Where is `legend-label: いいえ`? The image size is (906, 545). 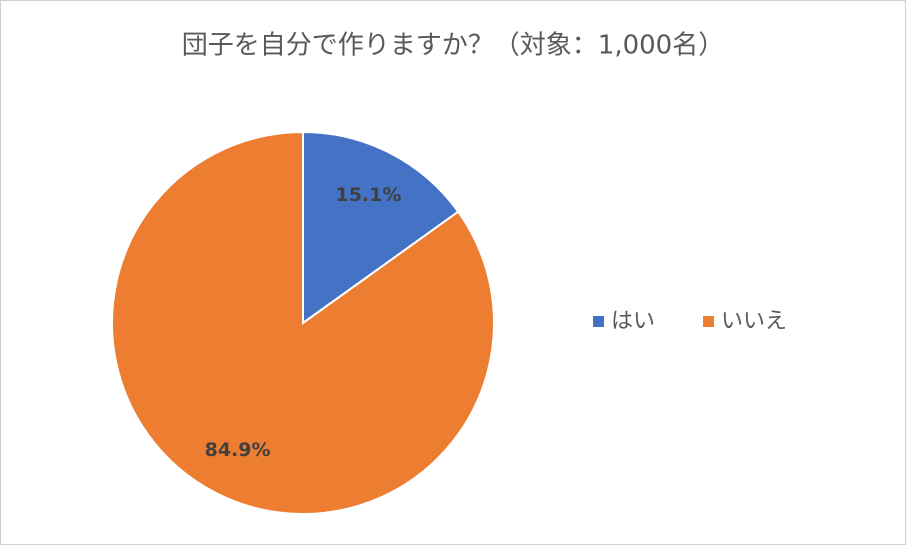 legend-label: いいえ is located at coordinates (754, 321).